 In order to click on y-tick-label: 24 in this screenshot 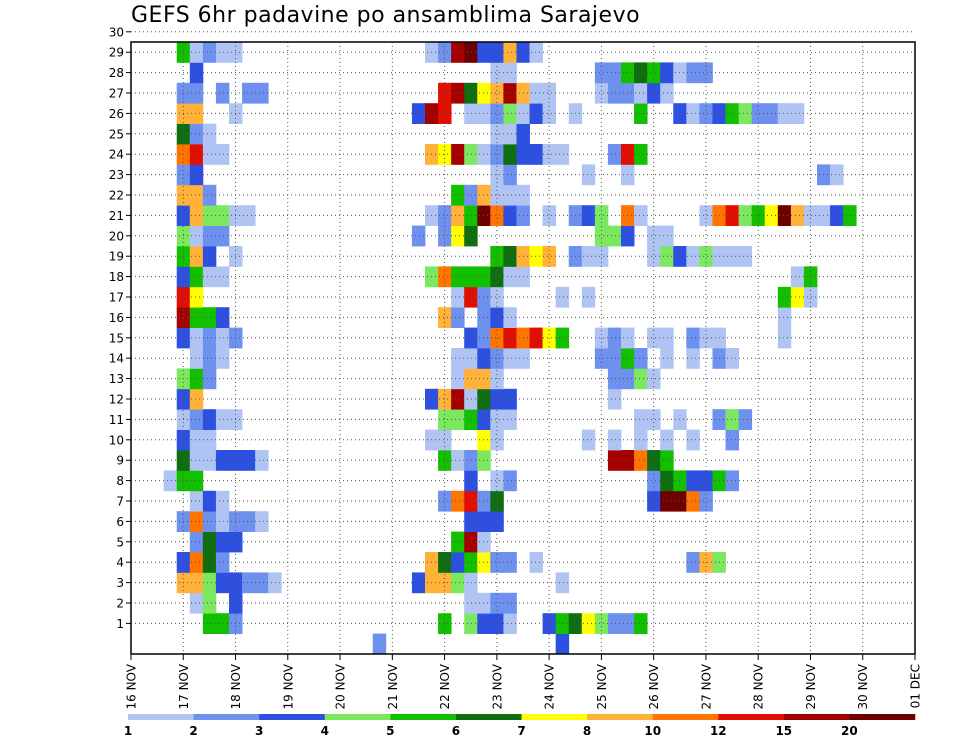, I will do `click(116, 155)`.